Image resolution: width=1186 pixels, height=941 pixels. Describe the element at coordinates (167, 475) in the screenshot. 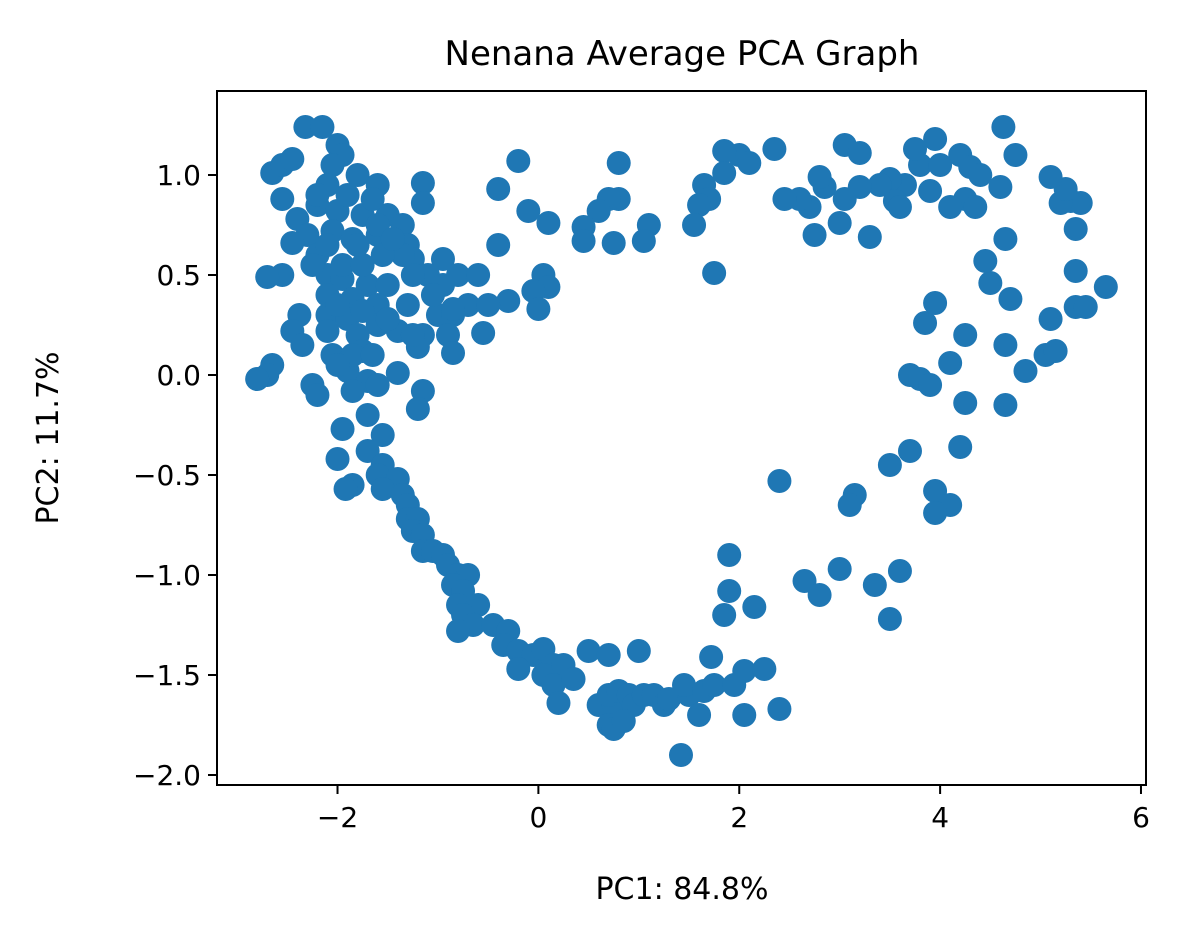

I see `y-tick-label: −0.5` at that location.